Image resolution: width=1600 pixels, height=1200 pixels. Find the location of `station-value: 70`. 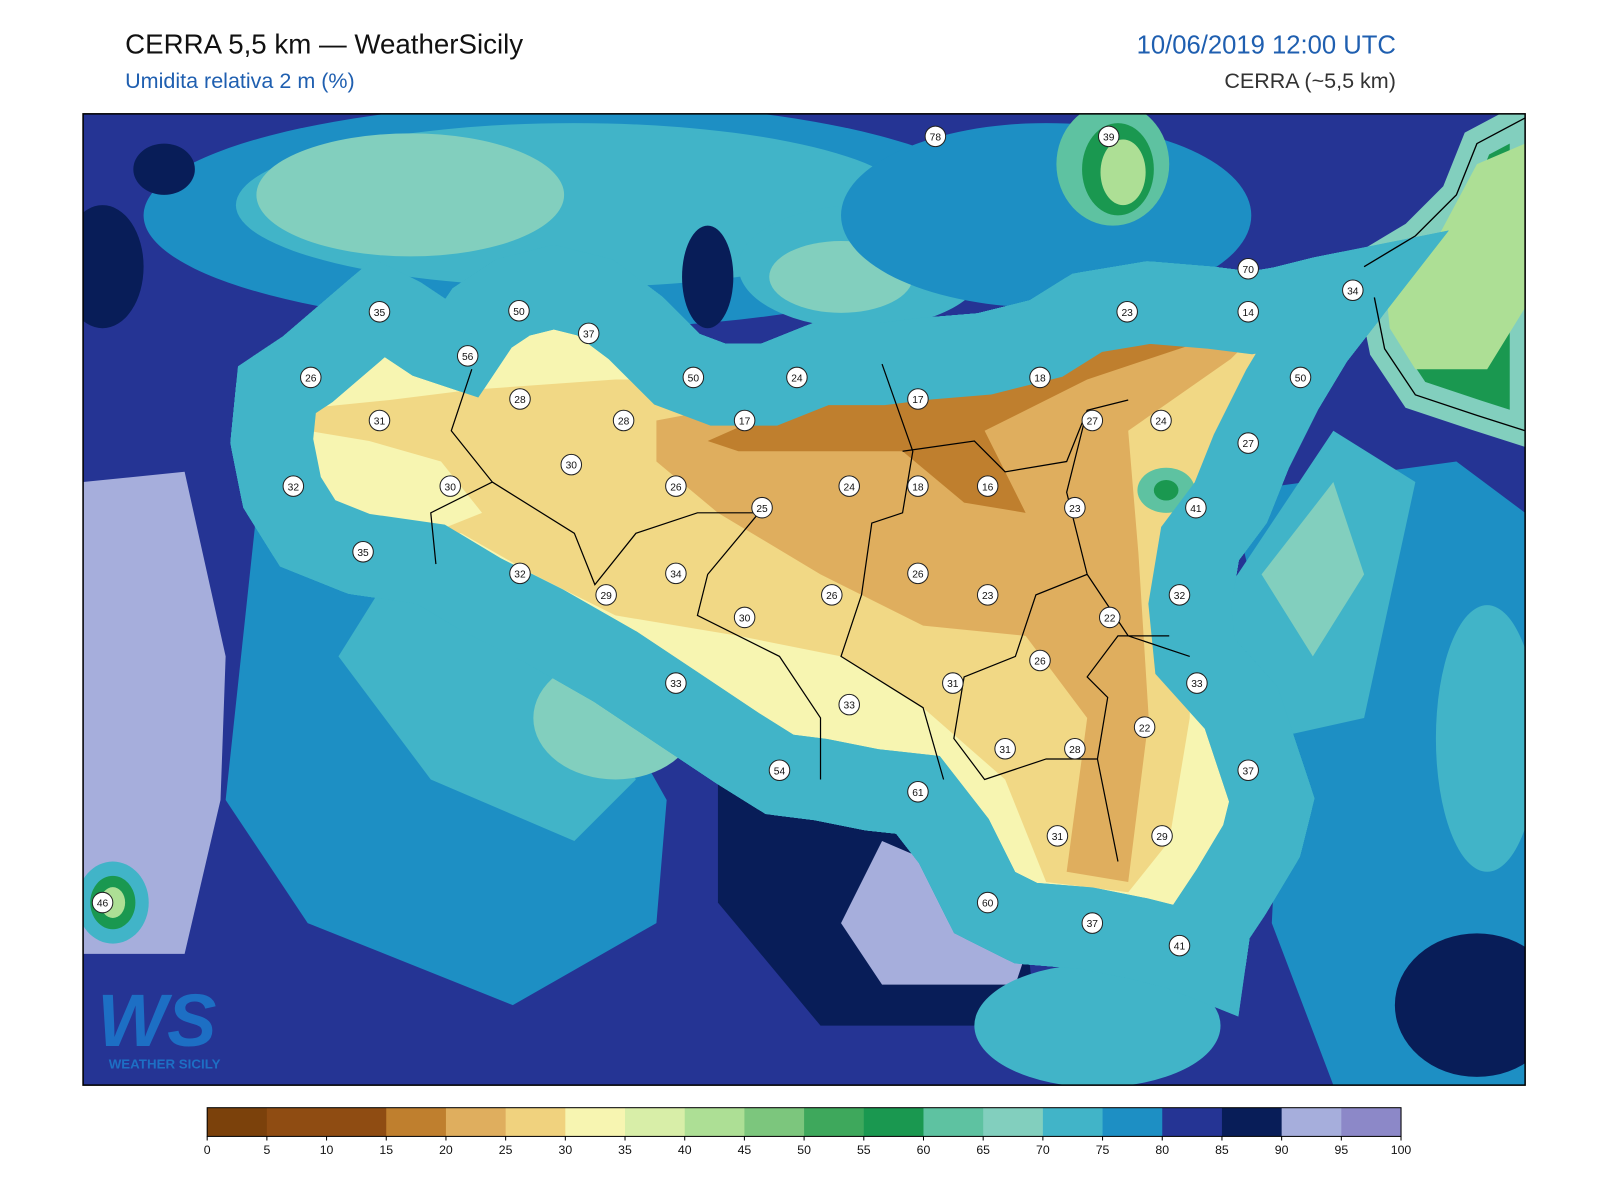

station-value: 70 is located at coordinates (1249, 270).